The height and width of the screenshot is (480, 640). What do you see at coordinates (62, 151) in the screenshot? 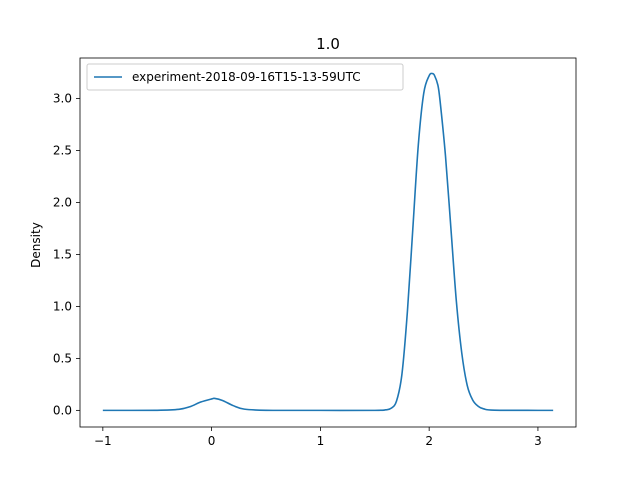
I see `y-tick-label: 2.5` at bounding box center [62, 151].